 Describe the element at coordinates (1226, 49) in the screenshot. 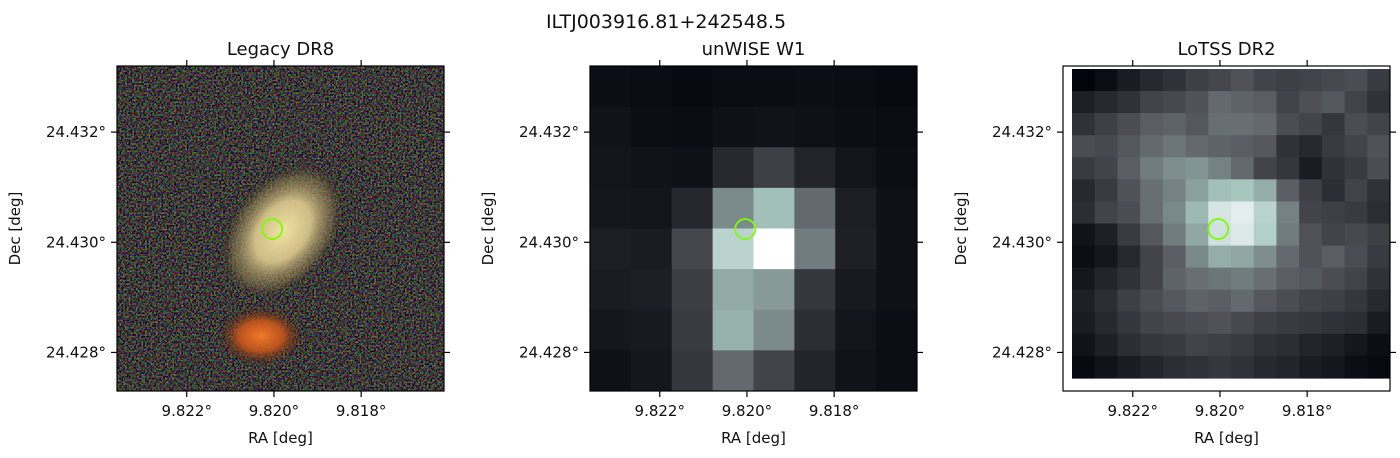

I see `panel-title: LoTSS DR2` at that location.